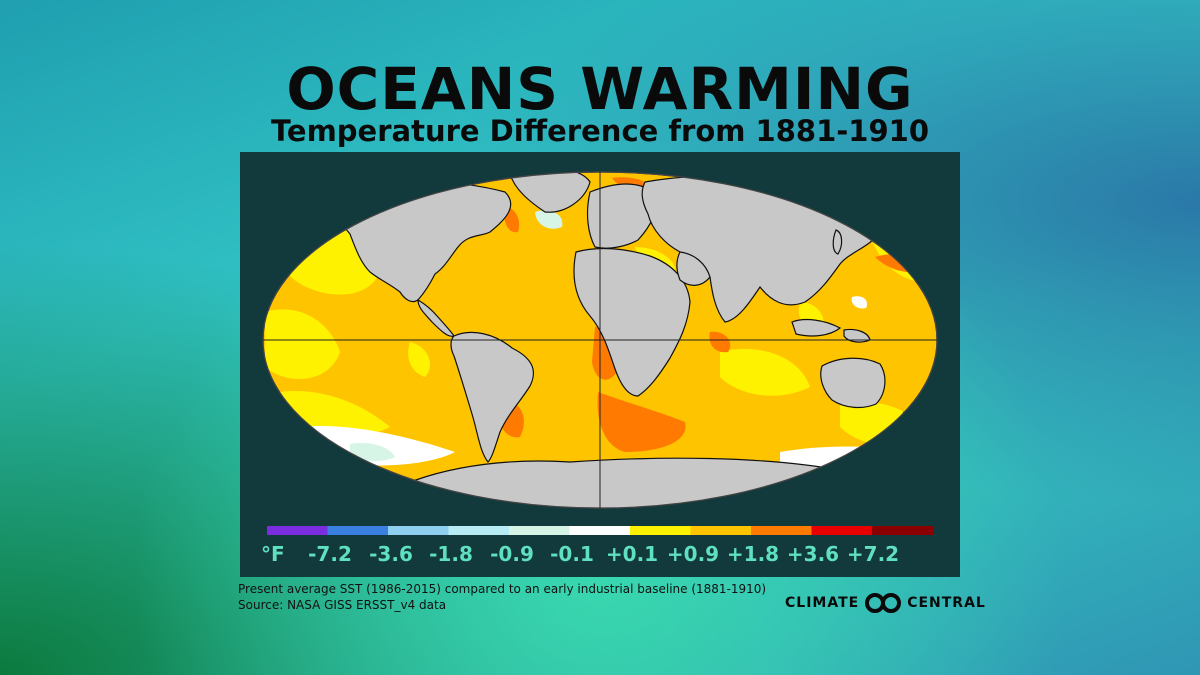  What do you see at coordinates (330, 554) in the screenshot?
I see `legend-tick: -7.2` at bounding box center [330, 554].